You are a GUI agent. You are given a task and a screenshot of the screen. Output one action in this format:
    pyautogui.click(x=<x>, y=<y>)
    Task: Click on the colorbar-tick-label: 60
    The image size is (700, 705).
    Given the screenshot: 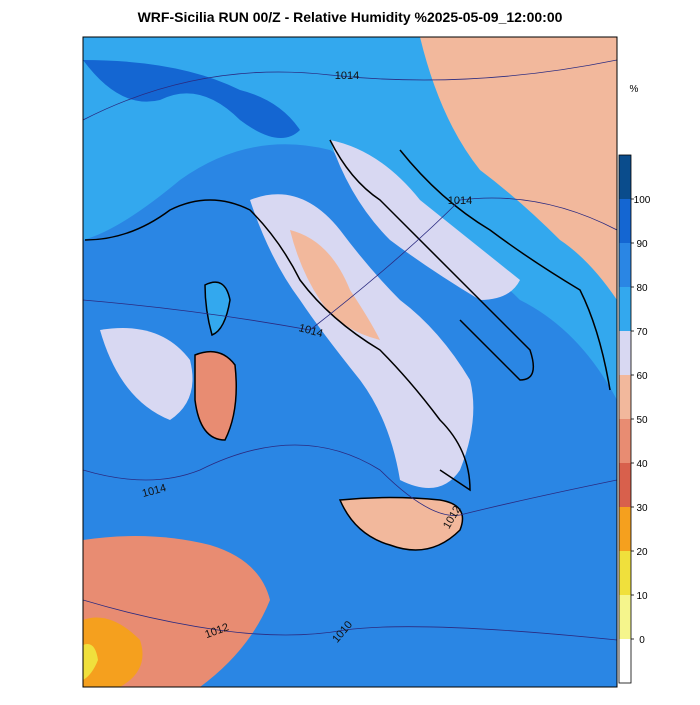 What is the action you would take?
    pyautogui.click(x=642, y=376)
    